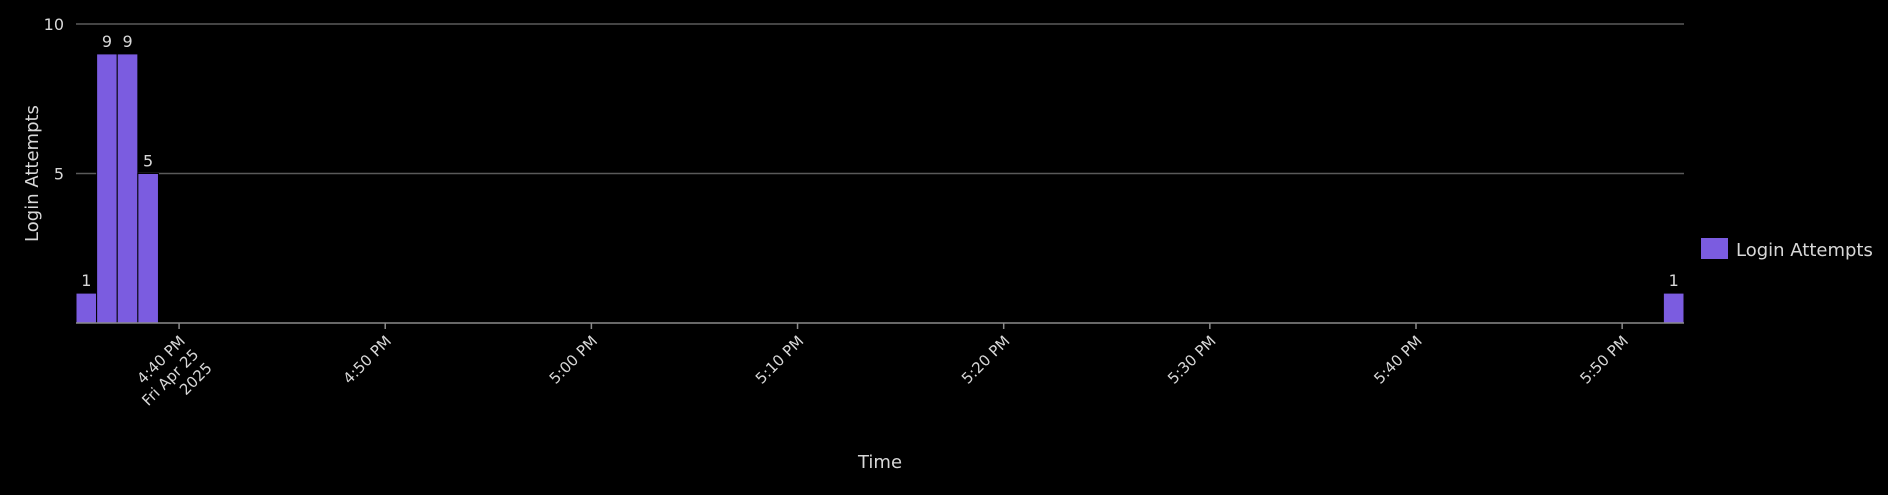 This screenshot has width=1888, height=495. I want to click on y-axis-title: Login Attempts, so click(32, 173).